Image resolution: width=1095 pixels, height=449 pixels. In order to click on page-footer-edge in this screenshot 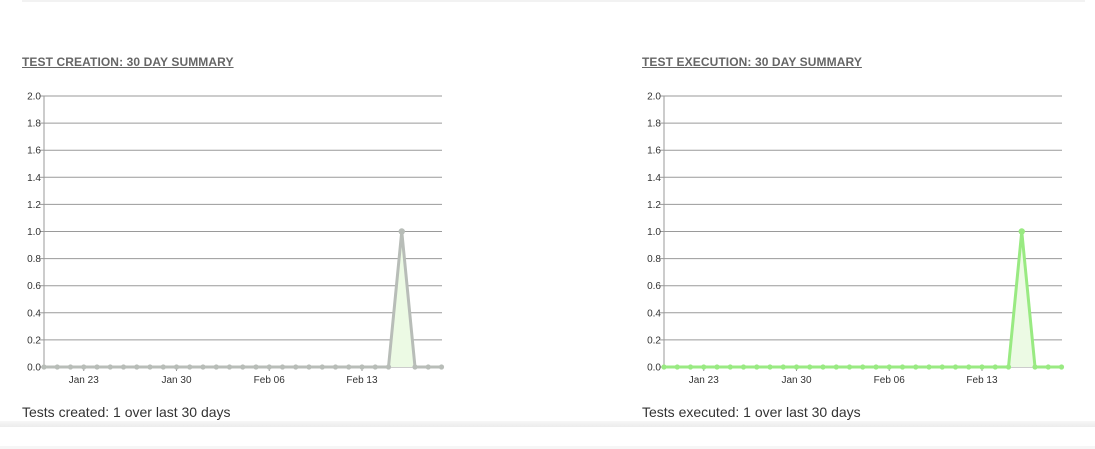, I will do `click(547, 447)`.